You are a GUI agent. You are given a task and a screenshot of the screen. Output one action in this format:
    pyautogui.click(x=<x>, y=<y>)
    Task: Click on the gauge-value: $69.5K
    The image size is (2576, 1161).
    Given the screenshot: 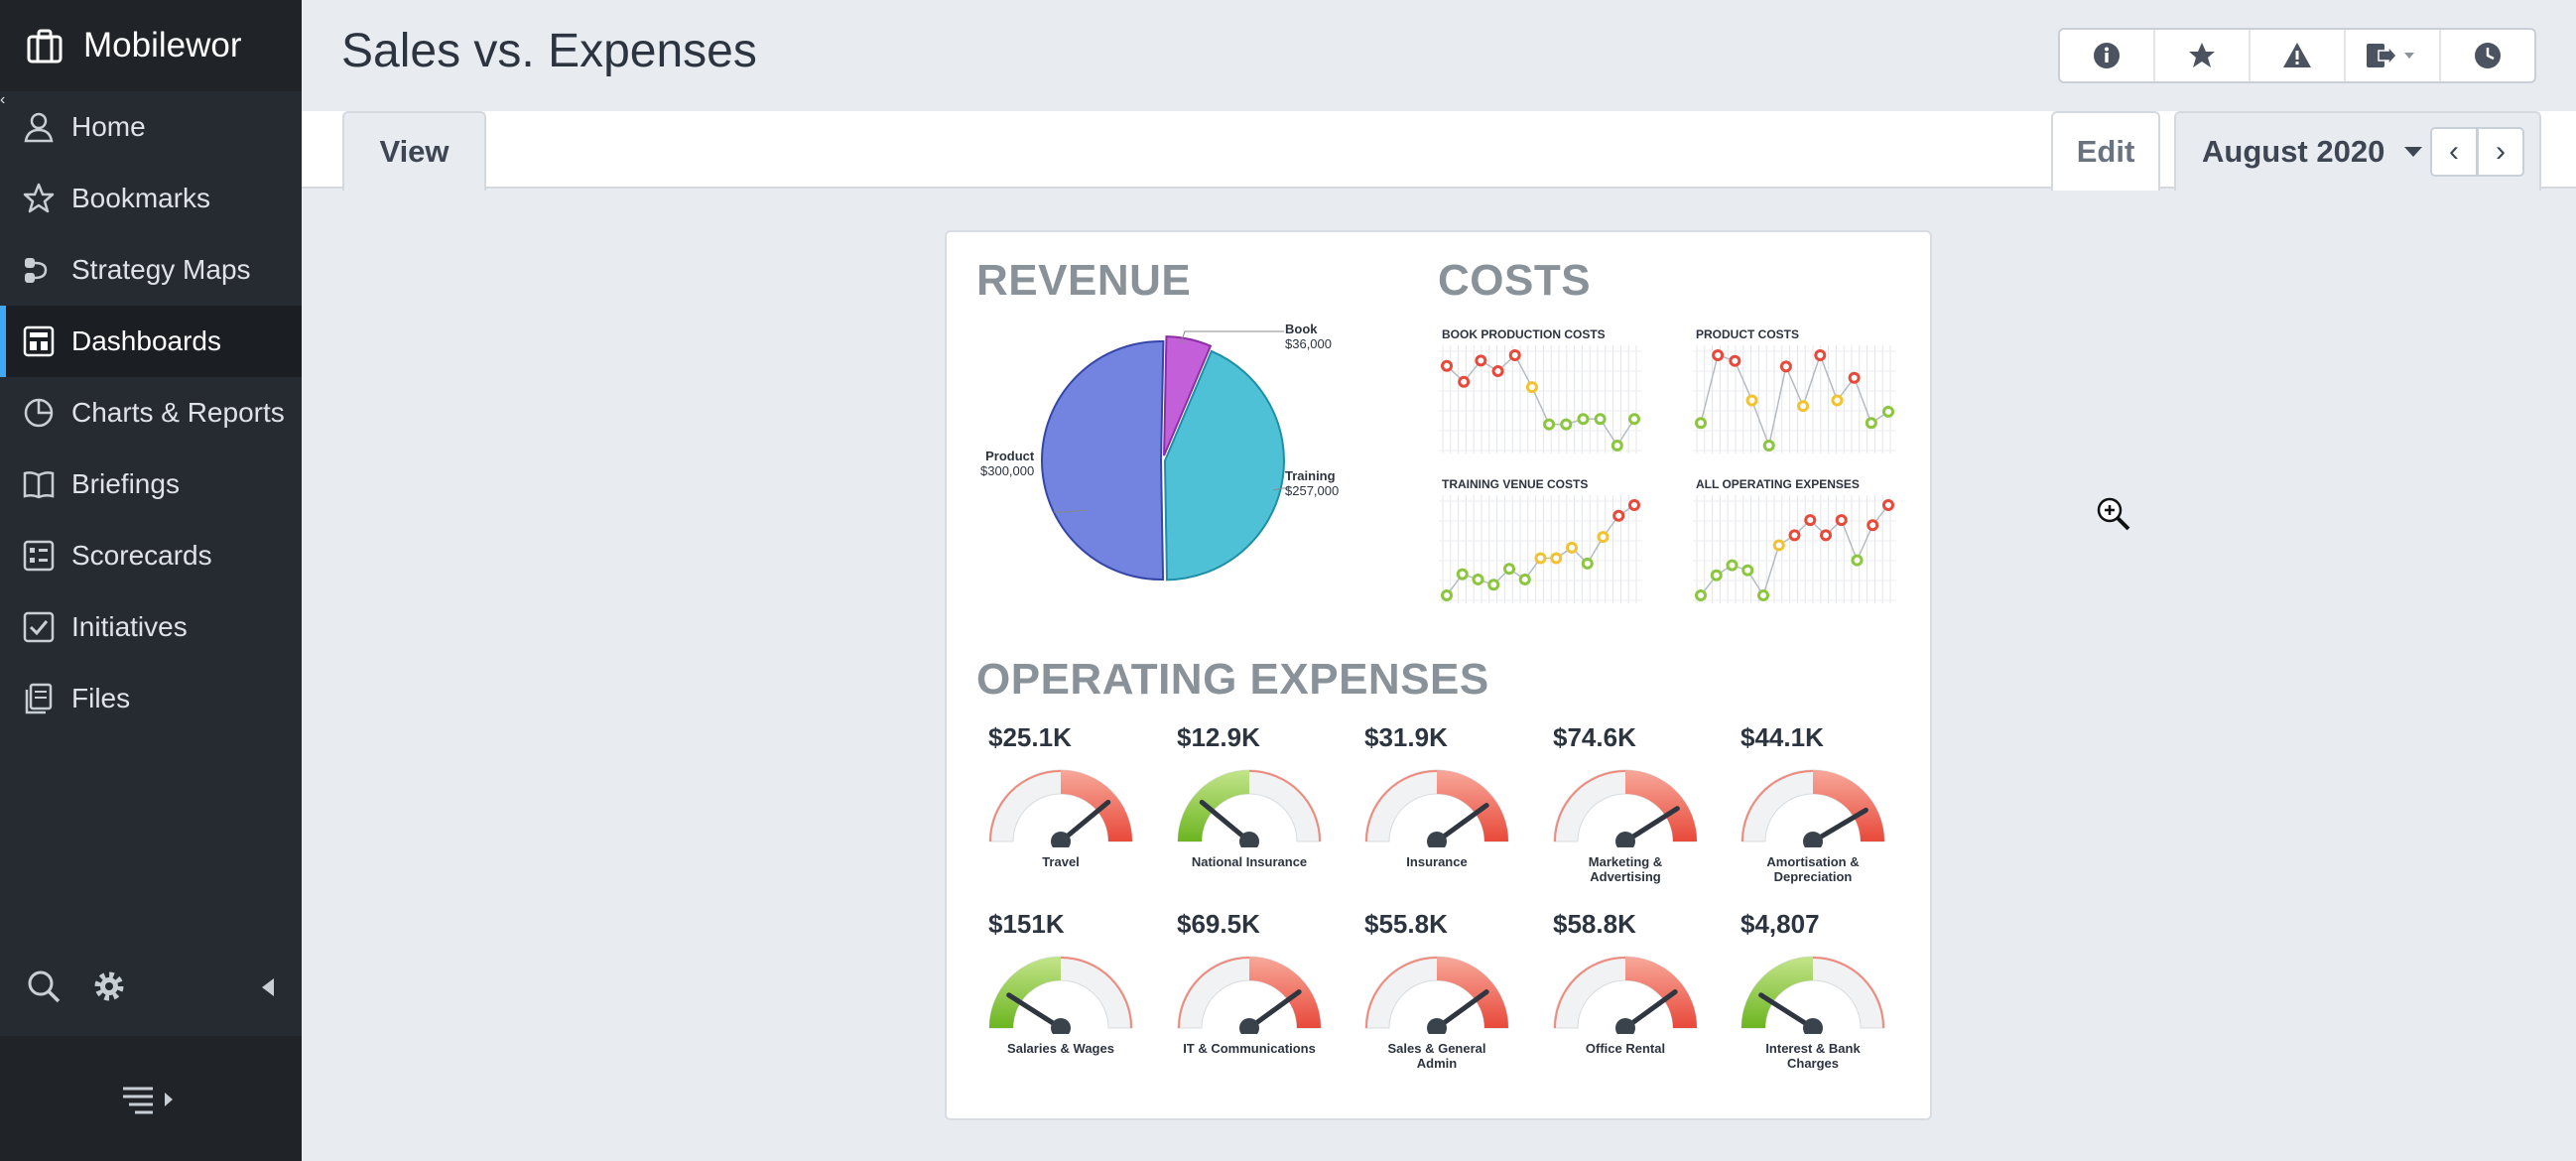 What is the action you would take?
    pyautogui.click(x=1218, y=924)
    